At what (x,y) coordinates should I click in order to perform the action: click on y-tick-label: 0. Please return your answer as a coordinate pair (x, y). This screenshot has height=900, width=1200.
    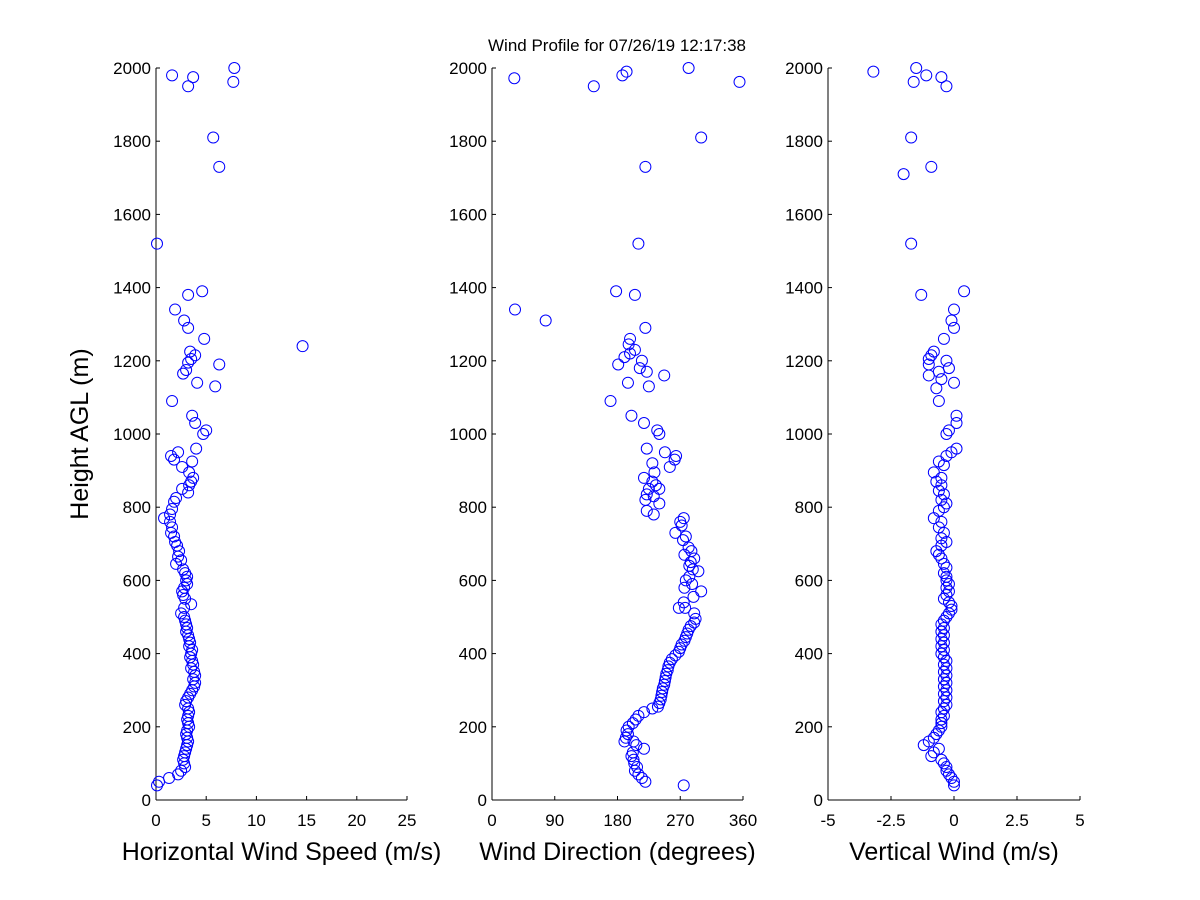
    Looking at the image, I should click on (818, 800).